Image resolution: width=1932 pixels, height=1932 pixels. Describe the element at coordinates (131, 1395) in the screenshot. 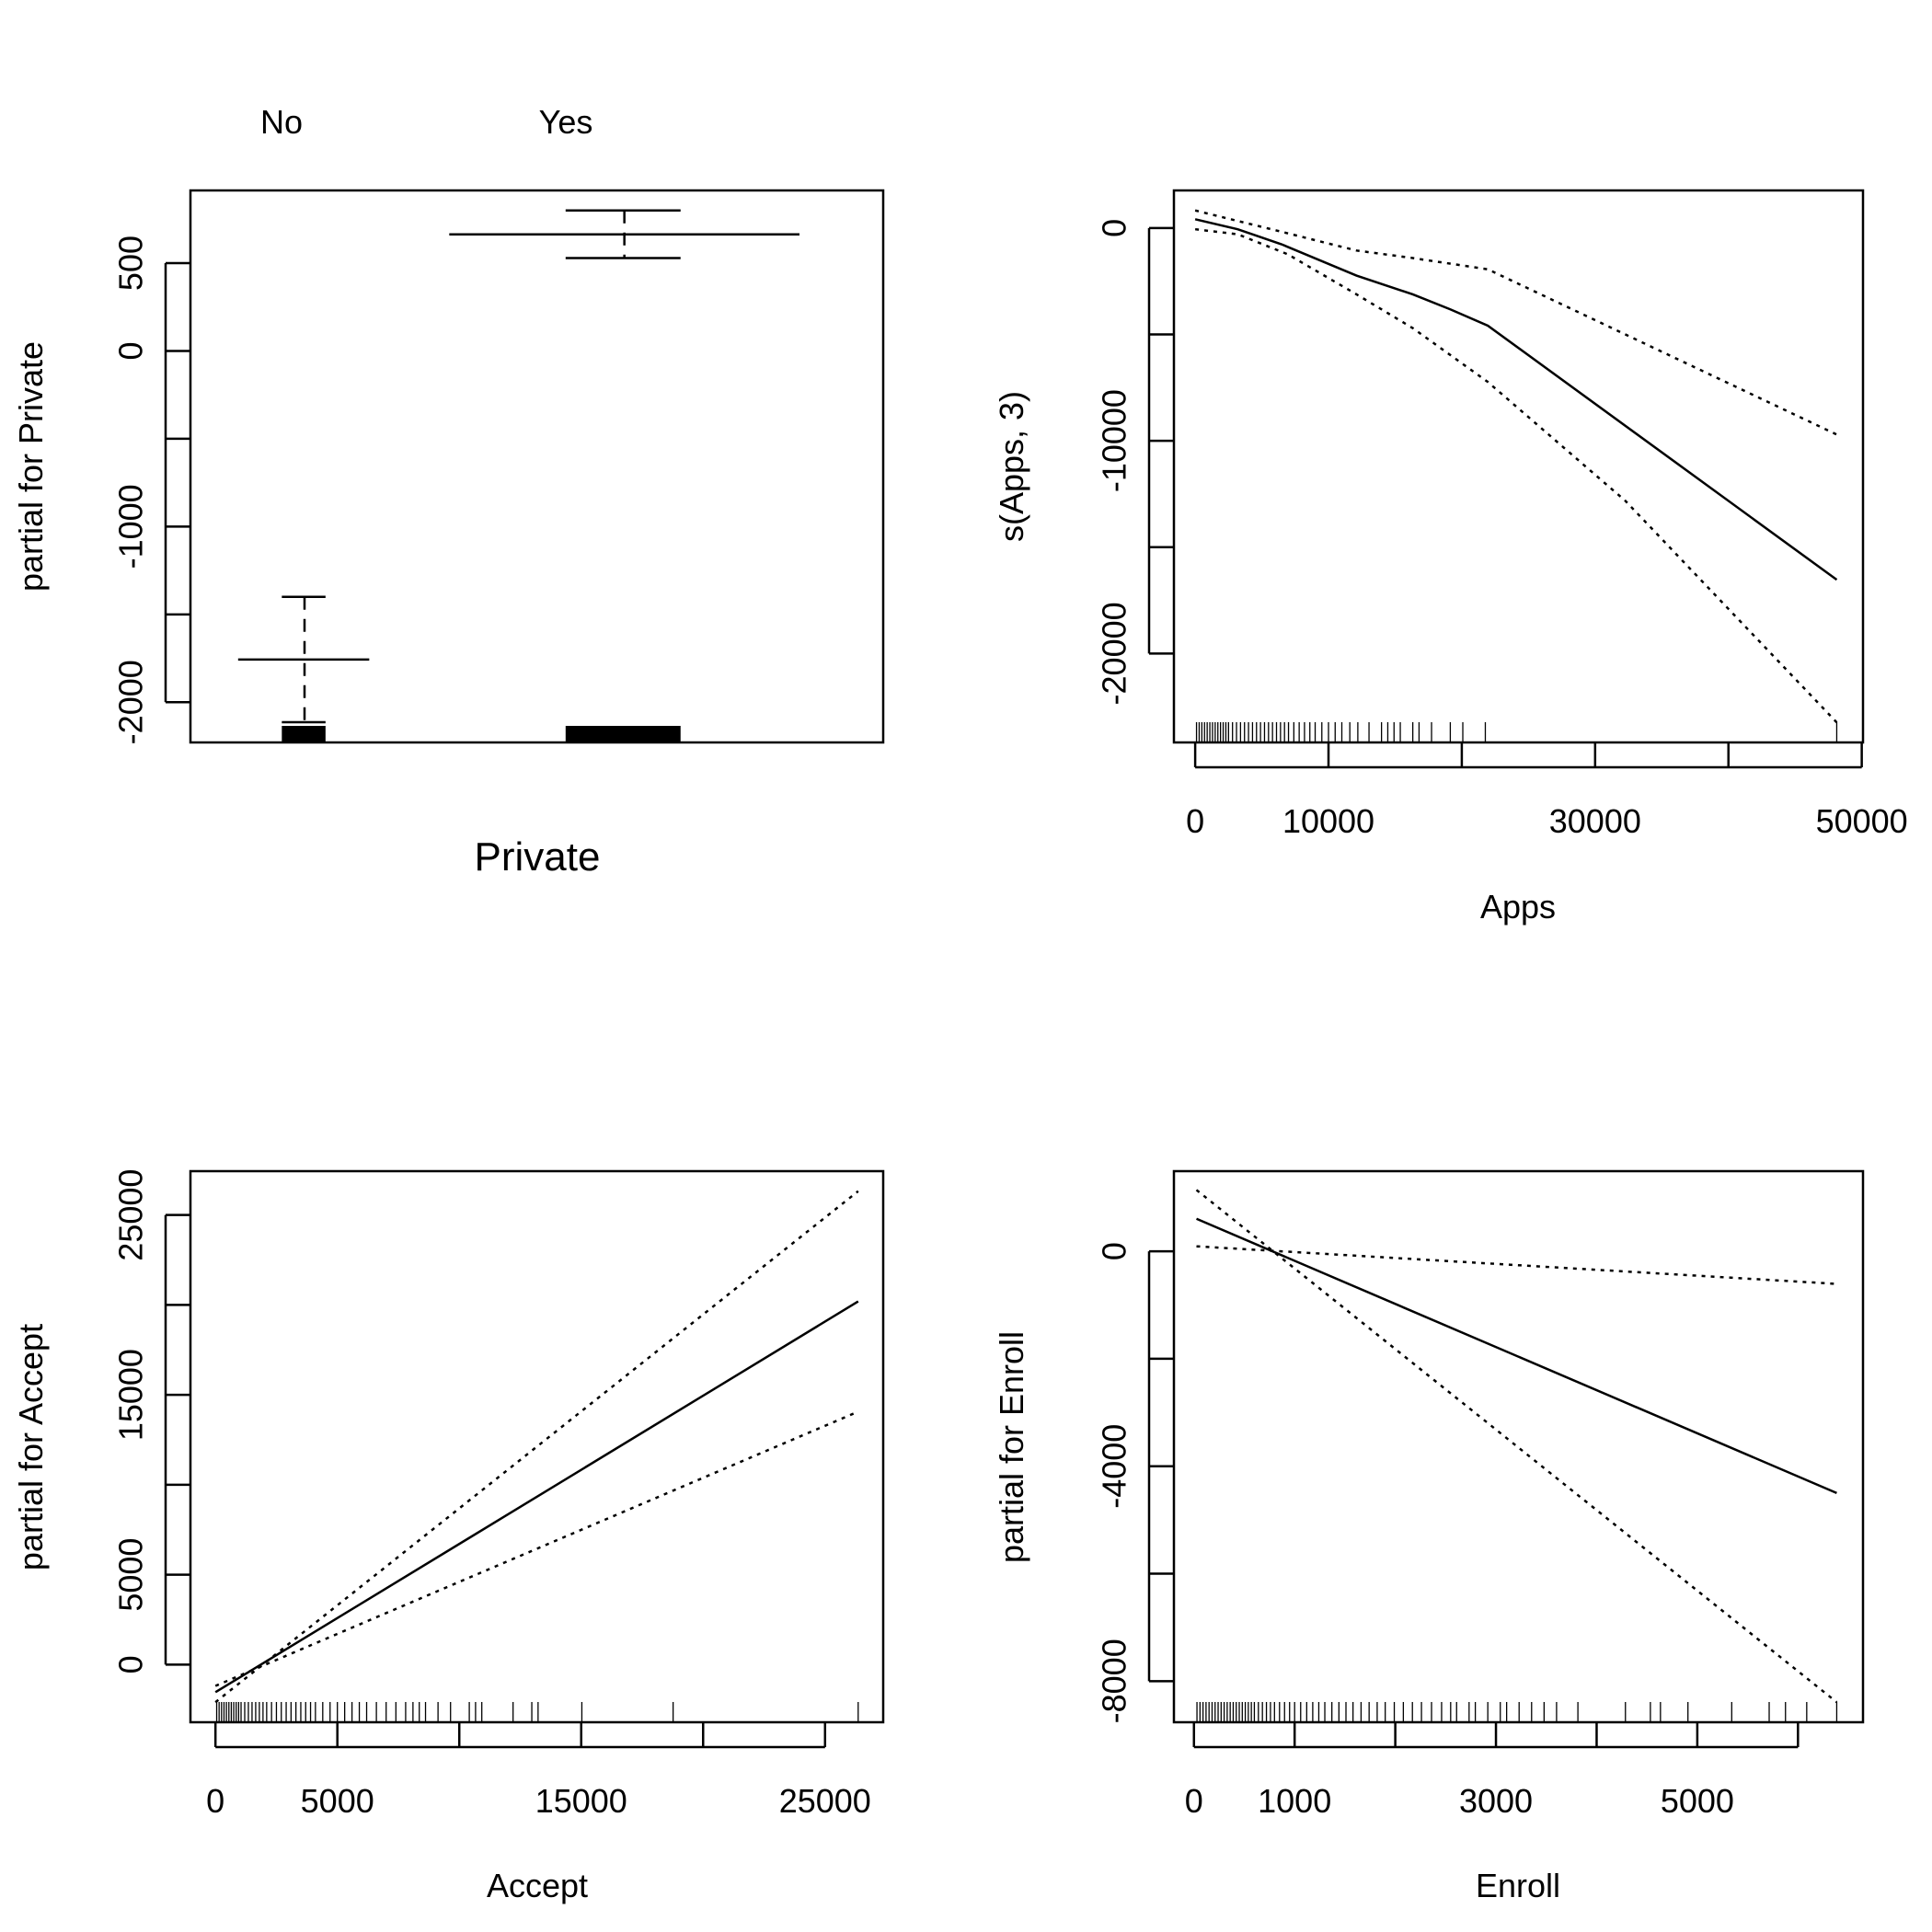

I see `panel3-y-tick-label: 15000` at that location.